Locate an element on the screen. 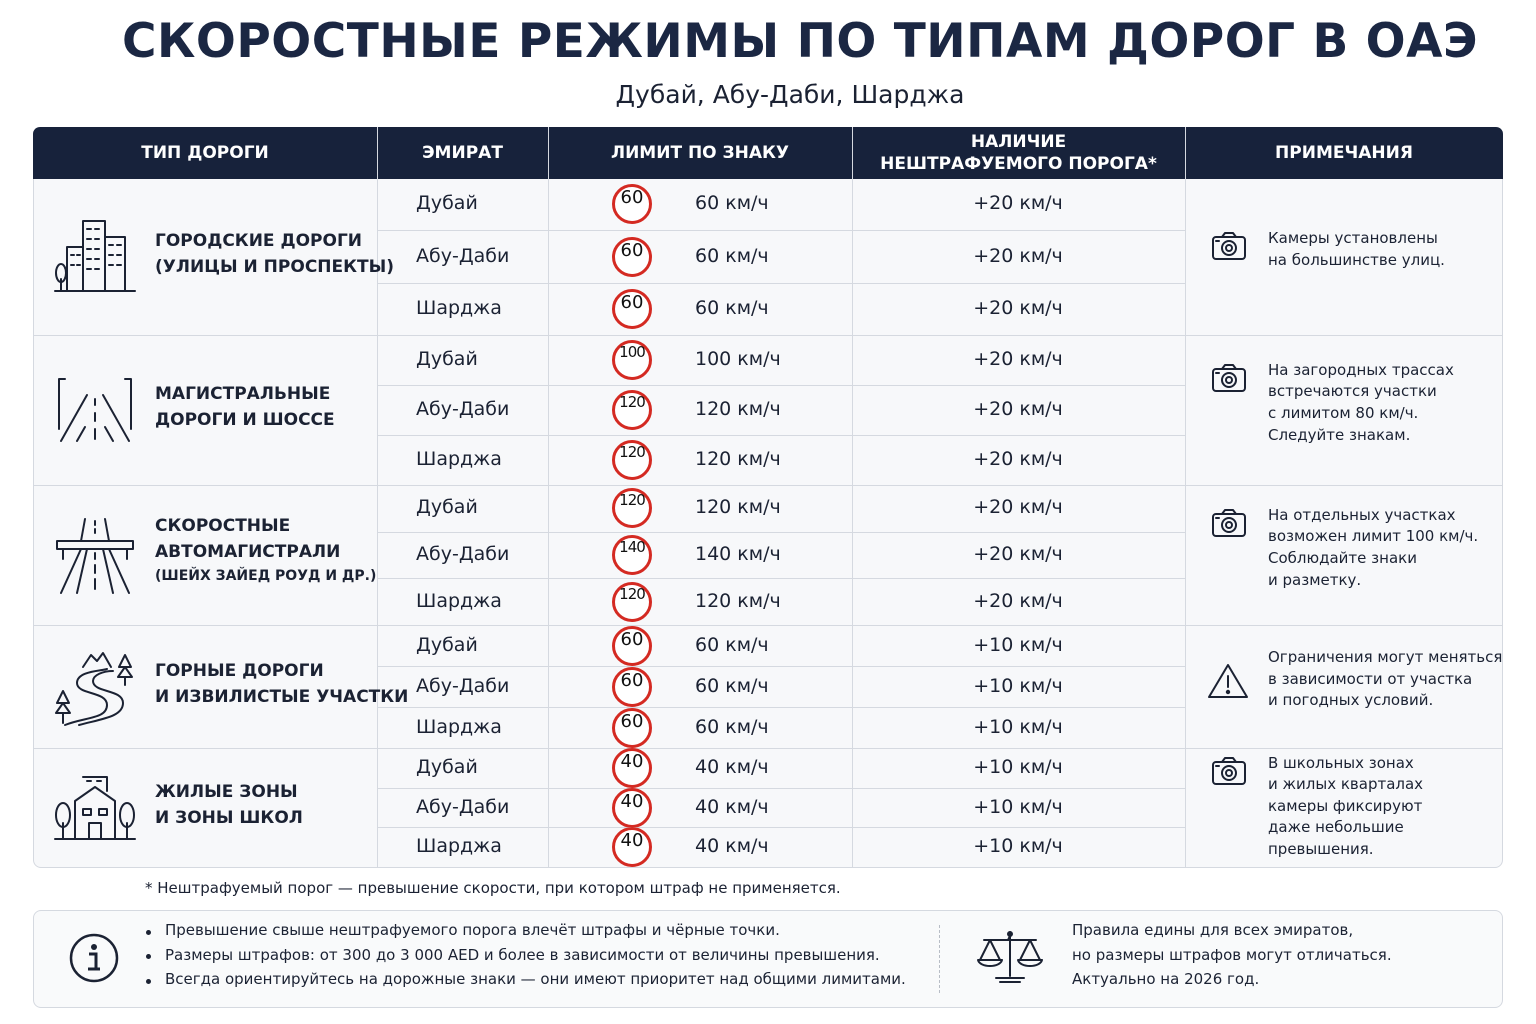  note: Соблюдайте знаки is located at coordinates (1342, 558).